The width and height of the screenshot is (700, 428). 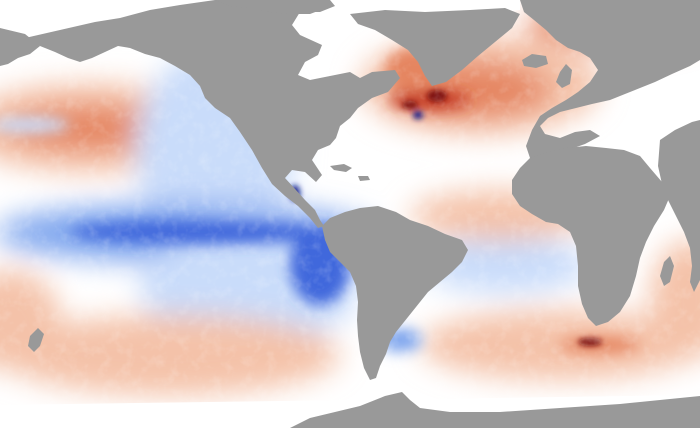 I want to click on africa-land, so click(x=591, y=236).